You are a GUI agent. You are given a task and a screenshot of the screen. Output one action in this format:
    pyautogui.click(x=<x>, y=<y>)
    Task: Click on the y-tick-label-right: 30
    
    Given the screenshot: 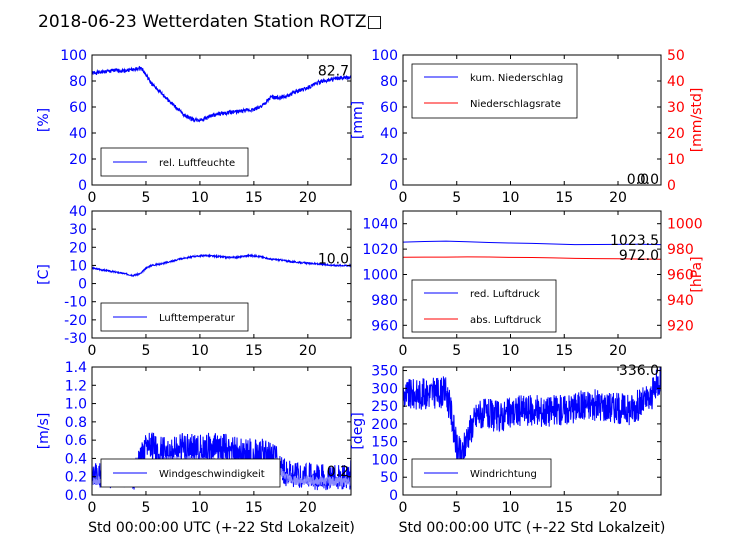 What is the action you would take?
    pyautogui.click(x=676, y=108)
    